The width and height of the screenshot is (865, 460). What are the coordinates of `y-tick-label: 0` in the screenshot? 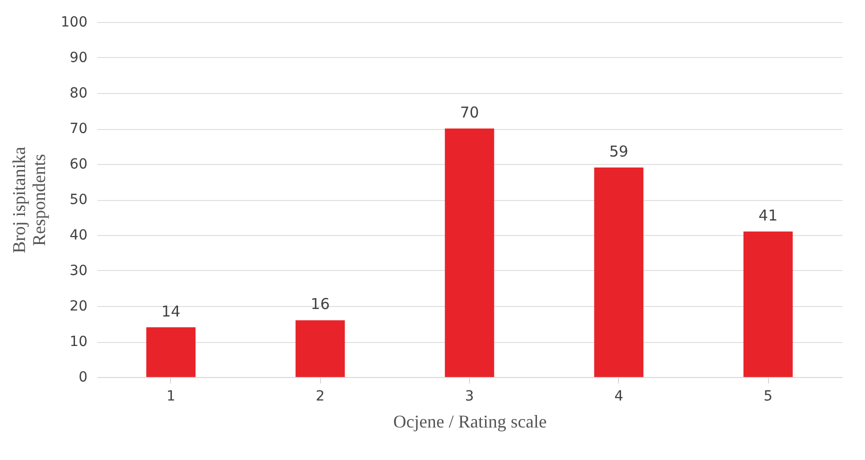 It's located at (83, 378).